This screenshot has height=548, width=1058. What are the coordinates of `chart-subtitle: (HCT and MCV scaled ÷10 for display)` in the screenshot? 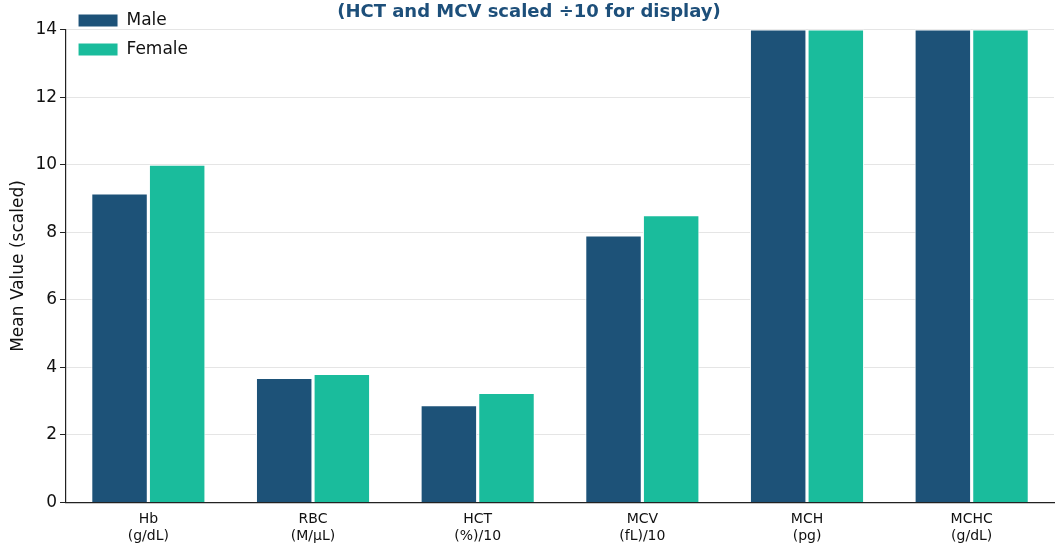 It's located at (529, 11).